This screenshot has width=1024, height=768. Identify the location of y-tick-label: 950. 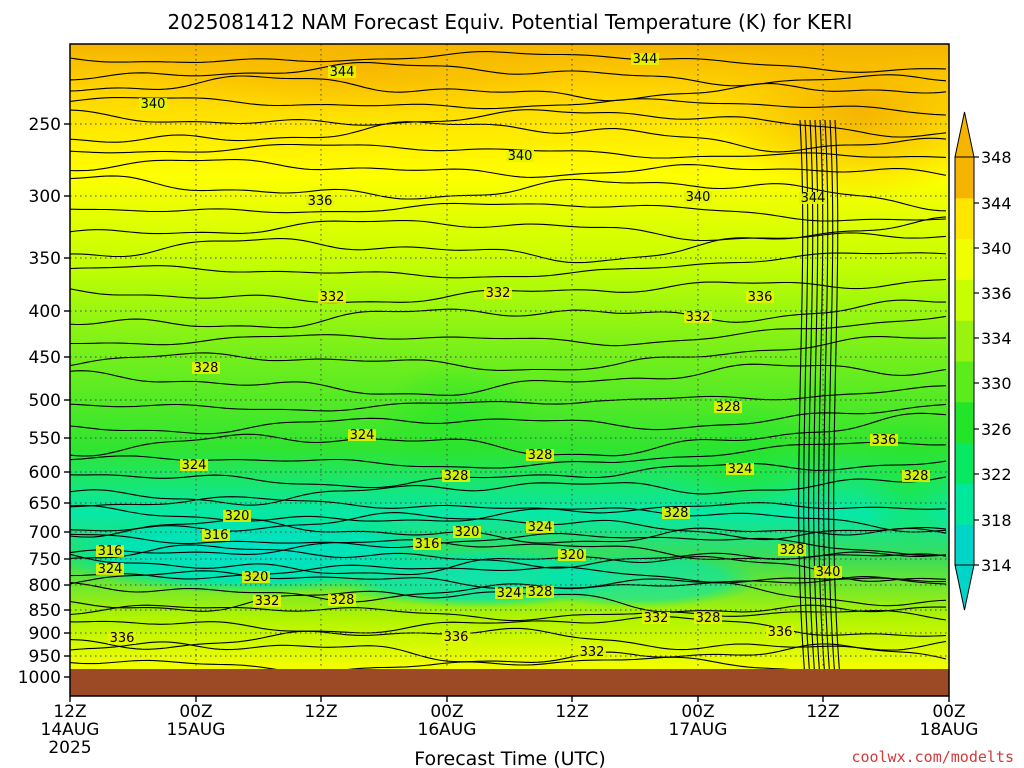
(45, 657).